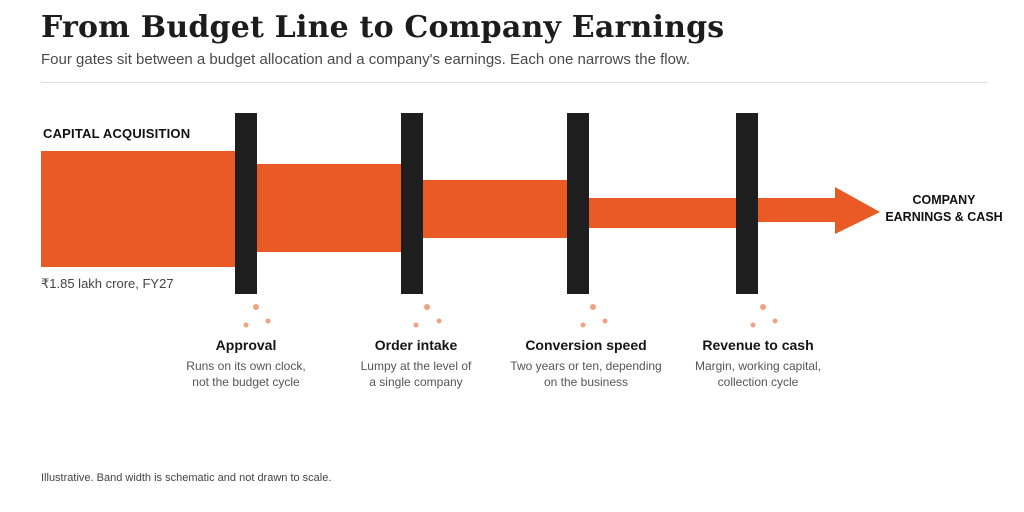 The width and height of the screenshot is (1024, 512). Describe the element at coordinates (383, 27) in the screenshot. I see `page-title: From Budget Line to Company Earnings` at that location.